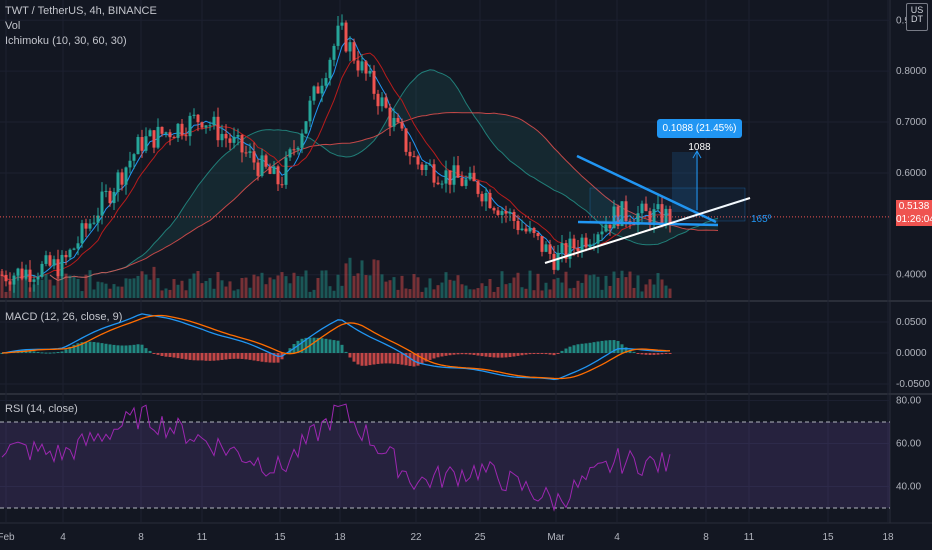  I want to click on pattern-label: 00, so click(618, 219).